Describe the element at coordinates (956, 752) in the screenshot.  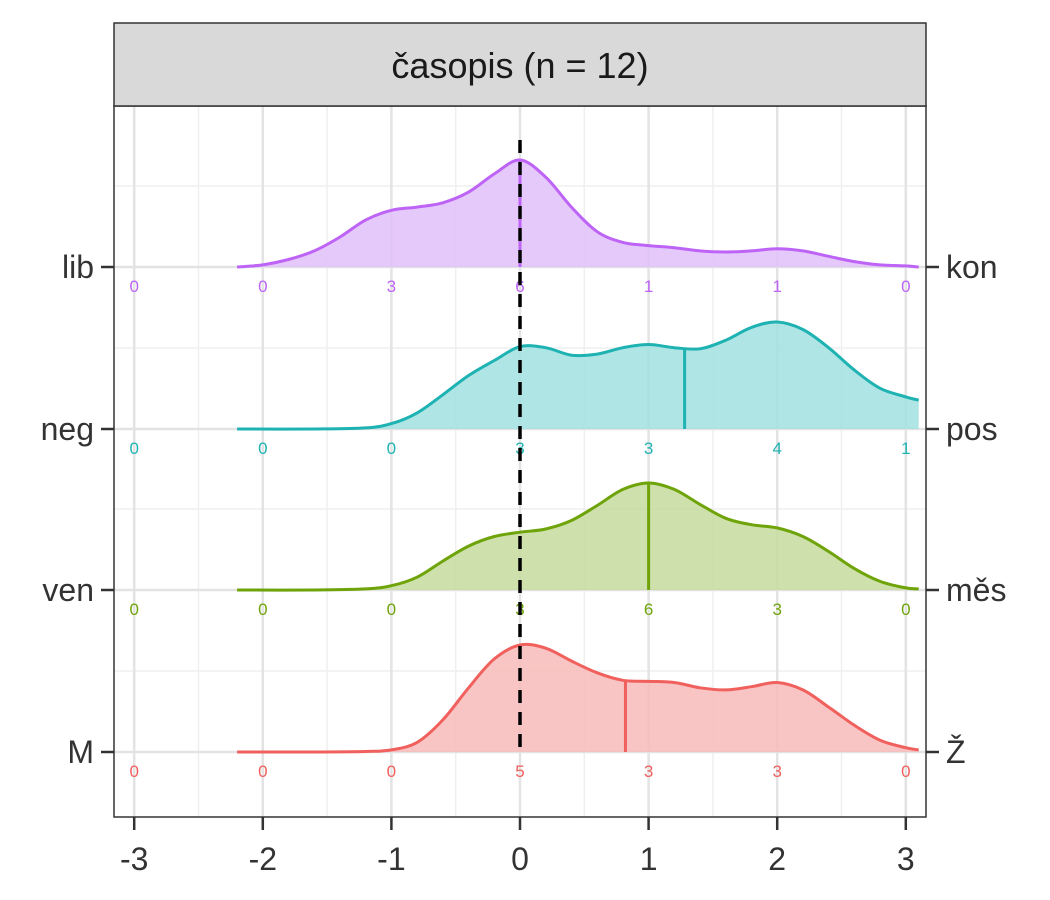
I see `right-label: Ž` at that location.